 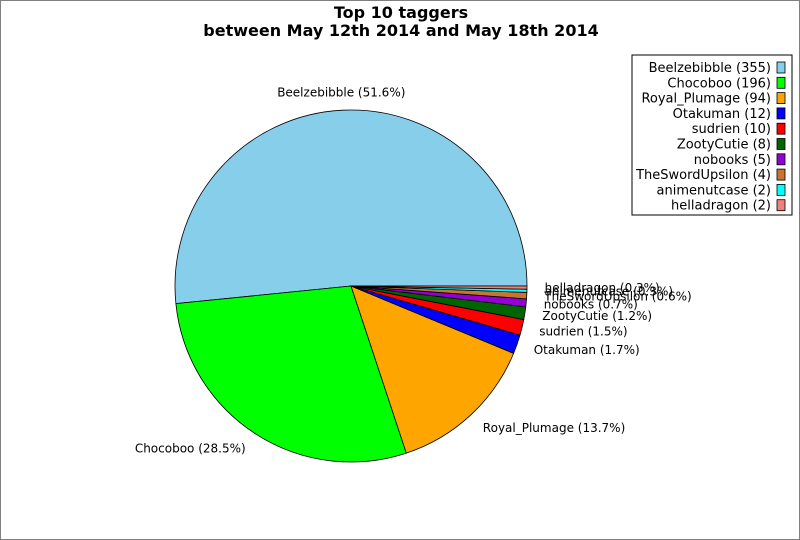 What do you see at coordinates (341, 93) in the screenshot?
I see `slice-label-beelzebibble: Beelzebibble (51.6%)` at bounding box center [341, 93].